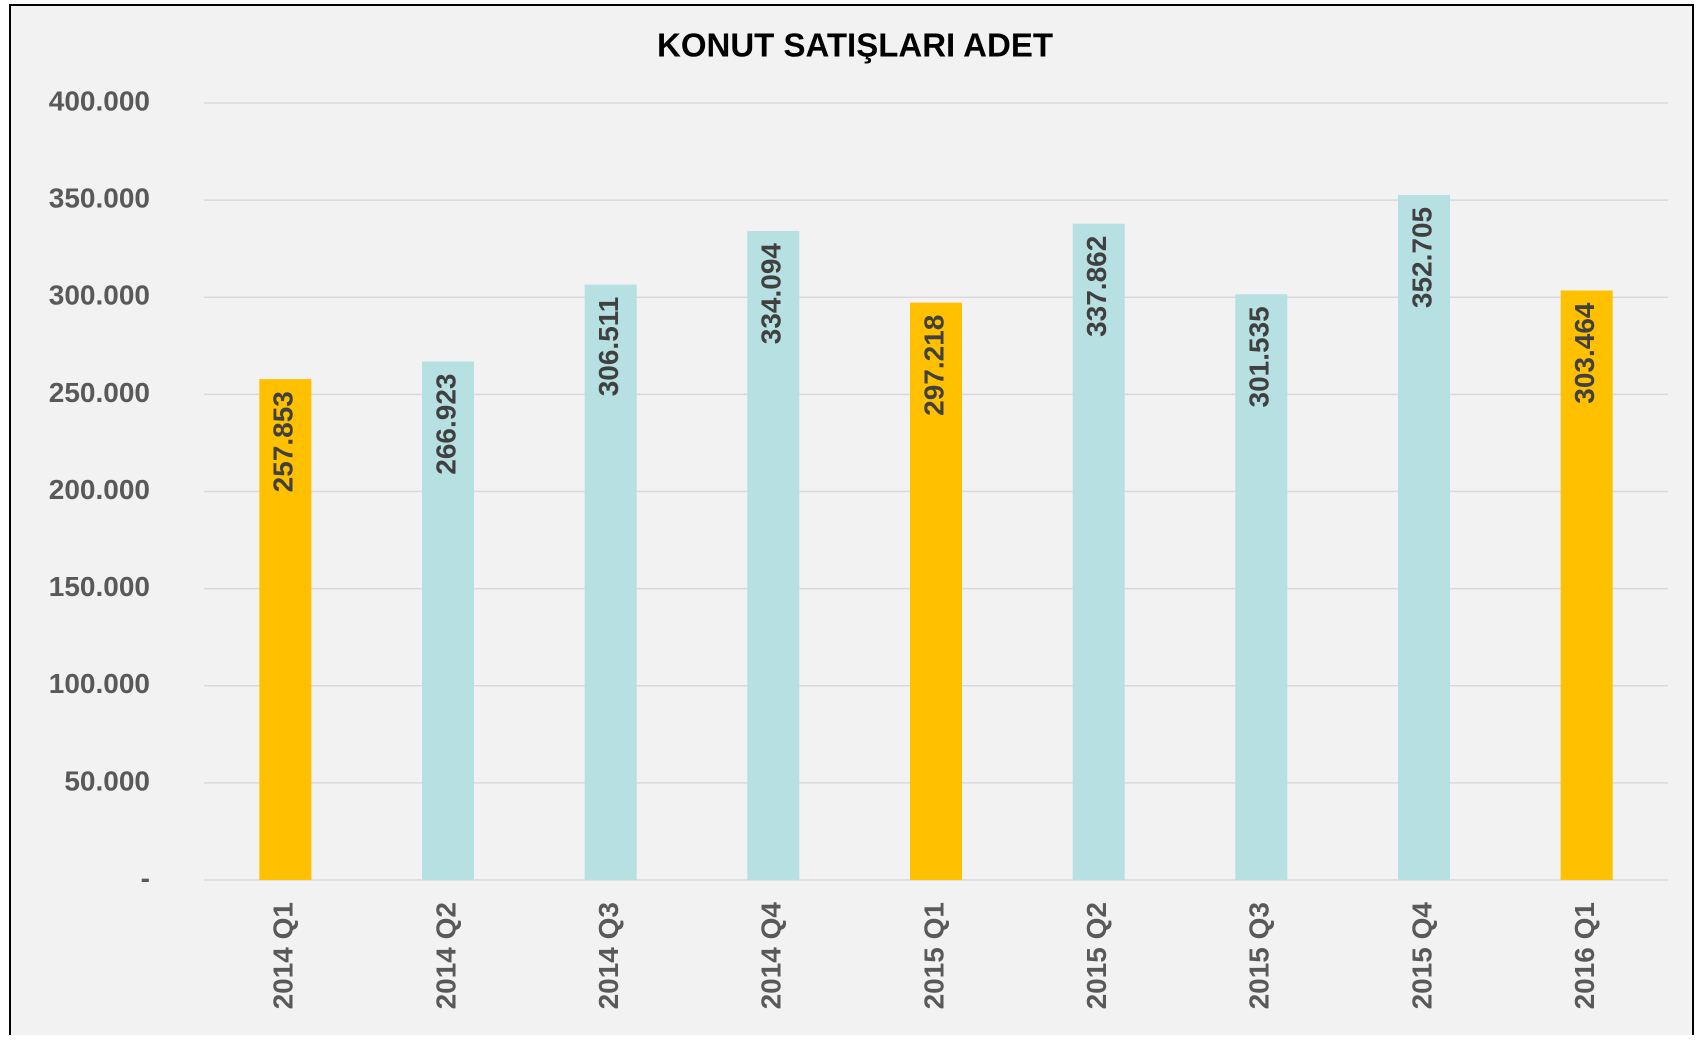 This screenshot has width=1702, height=1040. I want to click on y-tick-label: 350.000, so click(99, 198).